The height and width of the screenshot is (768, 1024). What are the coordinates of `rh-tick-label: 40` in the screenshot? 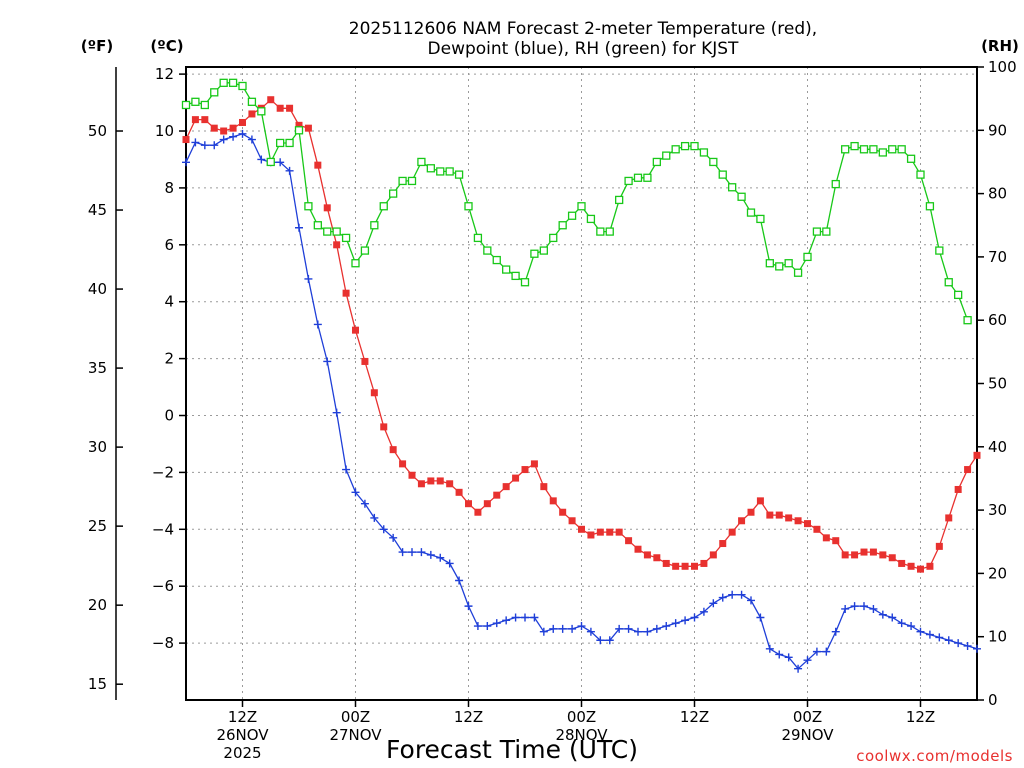 It's located at (997, 447).